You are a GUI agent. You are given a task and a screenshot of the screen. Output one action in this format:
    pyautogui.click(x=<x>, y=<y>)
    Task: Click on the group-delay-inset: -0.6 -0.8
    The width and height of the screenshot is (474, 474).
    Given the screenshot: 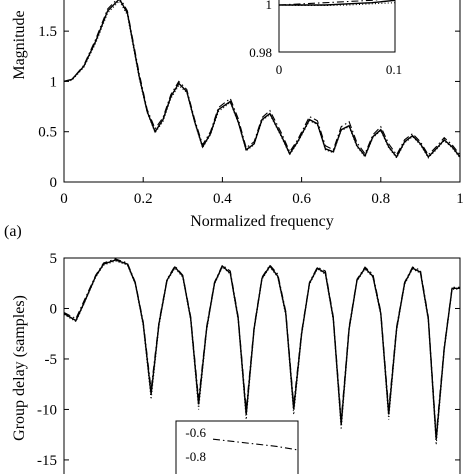 What is the action you would take?
    pyautogui.click(x=237, y=447)
    